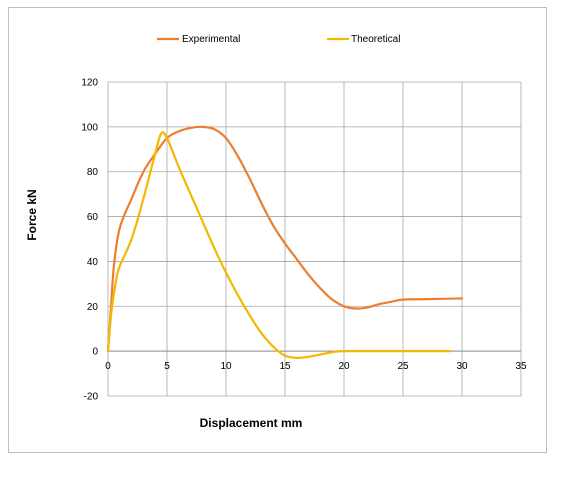 The image size is (577, 477). I want to click on x-tick-label: 0, so click(108, 366).